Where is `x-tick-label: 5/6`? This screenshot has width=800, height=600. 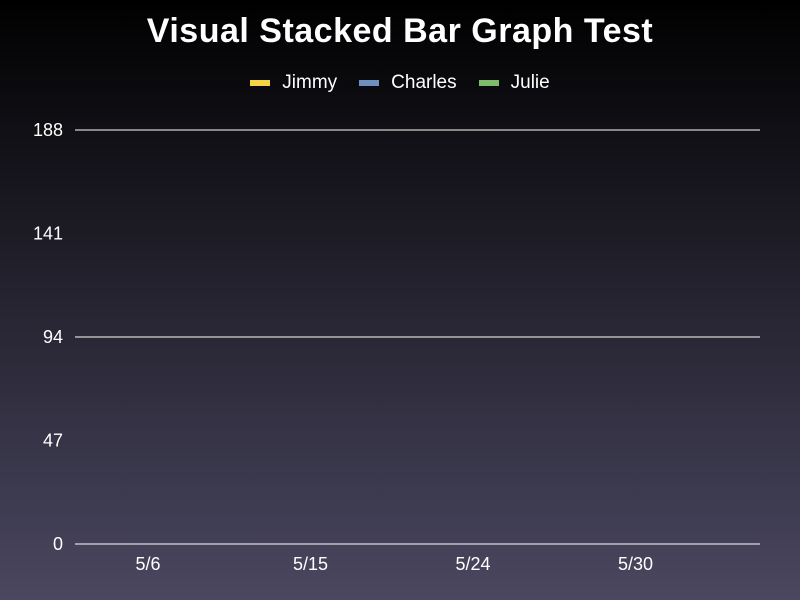 x-tick-label: 5/6 is located at coordinates (147, 564).